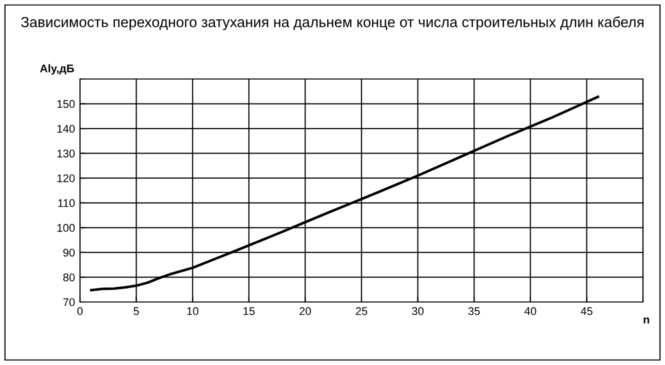 Image resolution: width=665 pixels, height=365 pixels. Describe the element at coordinates (136, 311) in the screenshot. I see `x-tick-label: 5` at that location.